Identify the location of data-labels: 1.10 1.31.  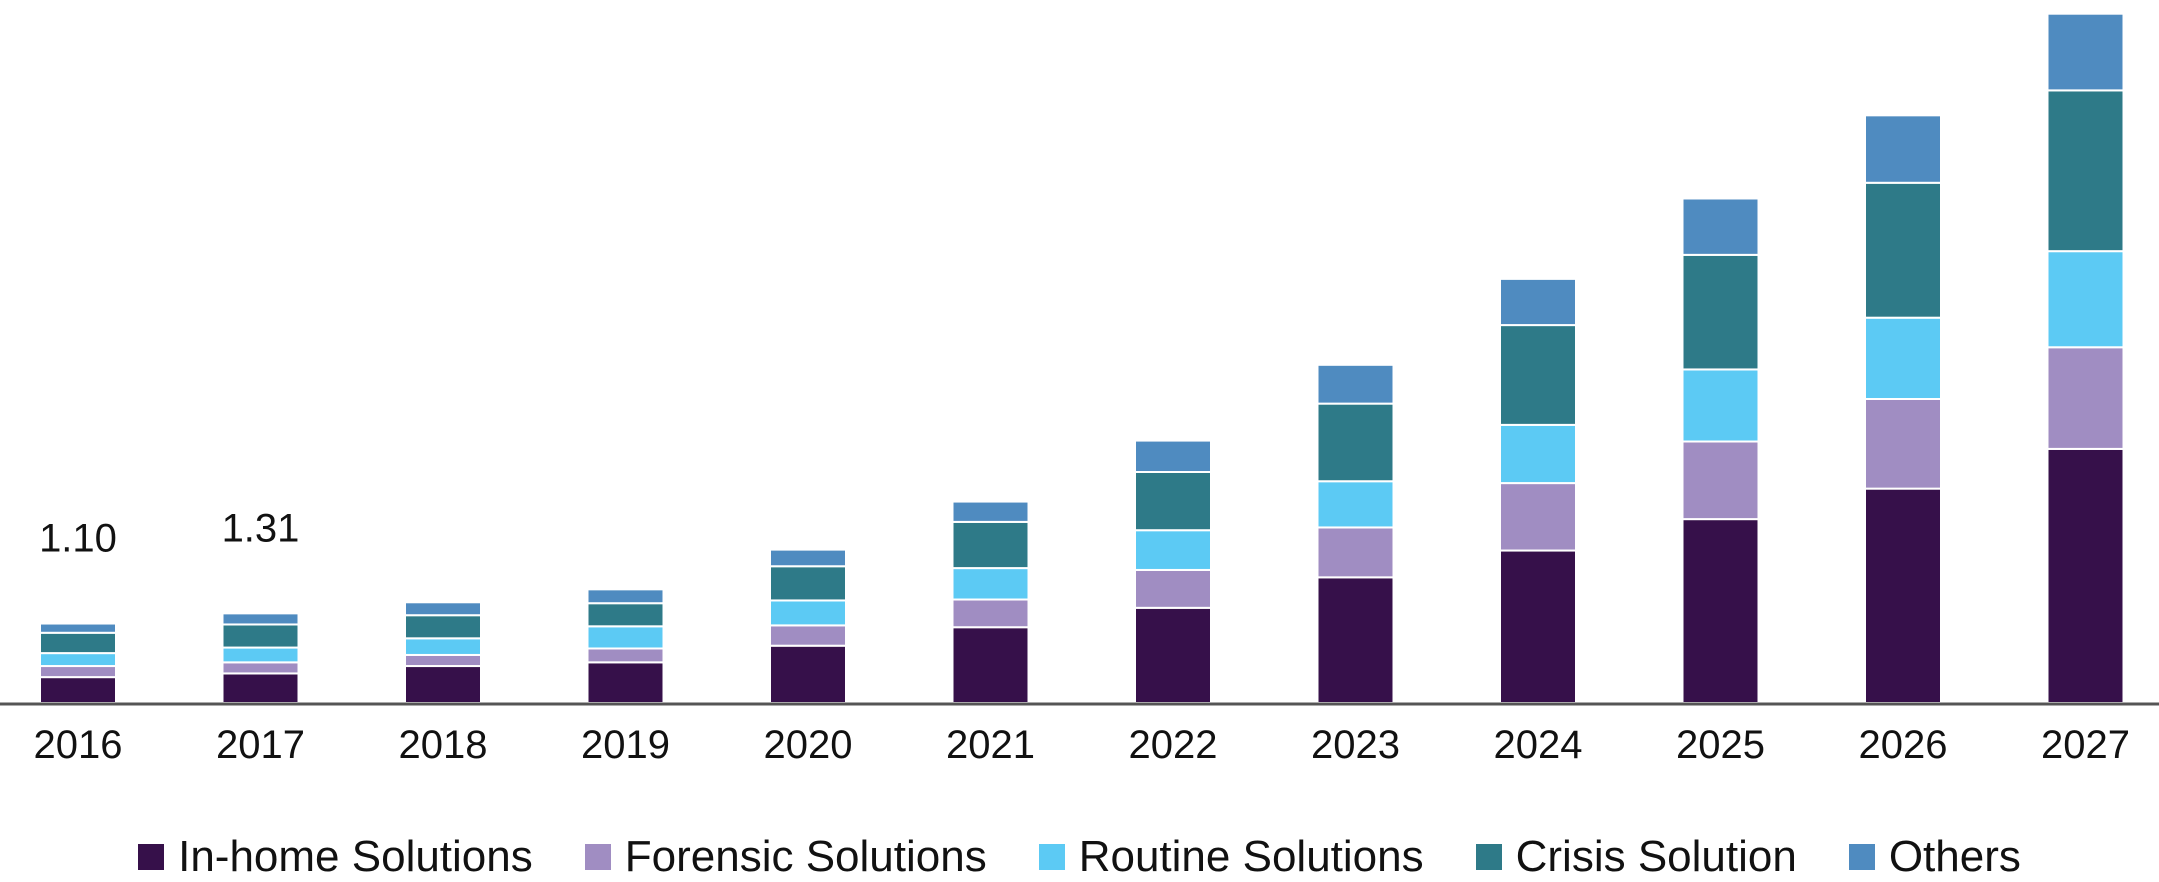
(169, 533).